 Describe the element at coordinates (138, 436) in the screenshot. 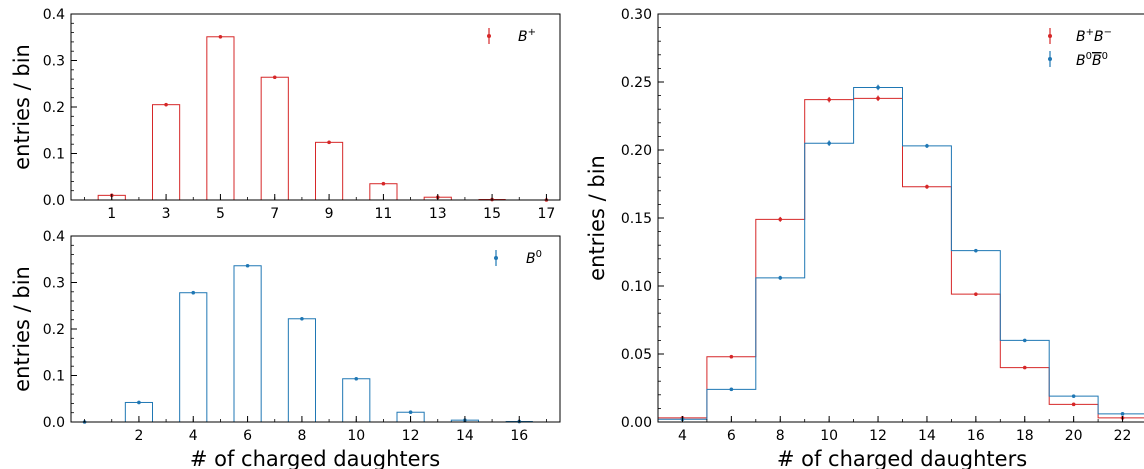

I see `x-tick-label: 2` at that location.